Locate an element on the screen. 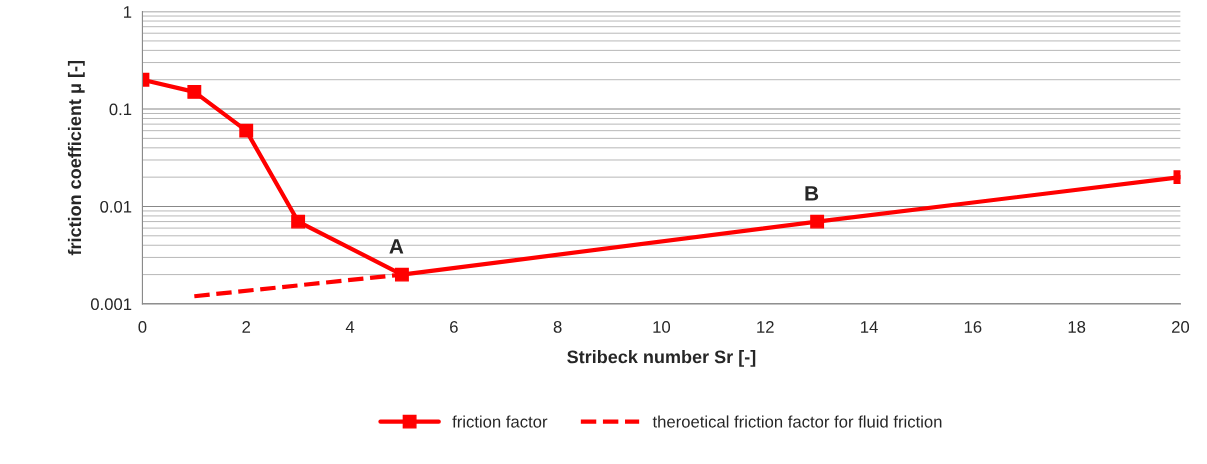 This screenshot has height=464, width=1207. annotation: A is located at coordinates (396, 246).